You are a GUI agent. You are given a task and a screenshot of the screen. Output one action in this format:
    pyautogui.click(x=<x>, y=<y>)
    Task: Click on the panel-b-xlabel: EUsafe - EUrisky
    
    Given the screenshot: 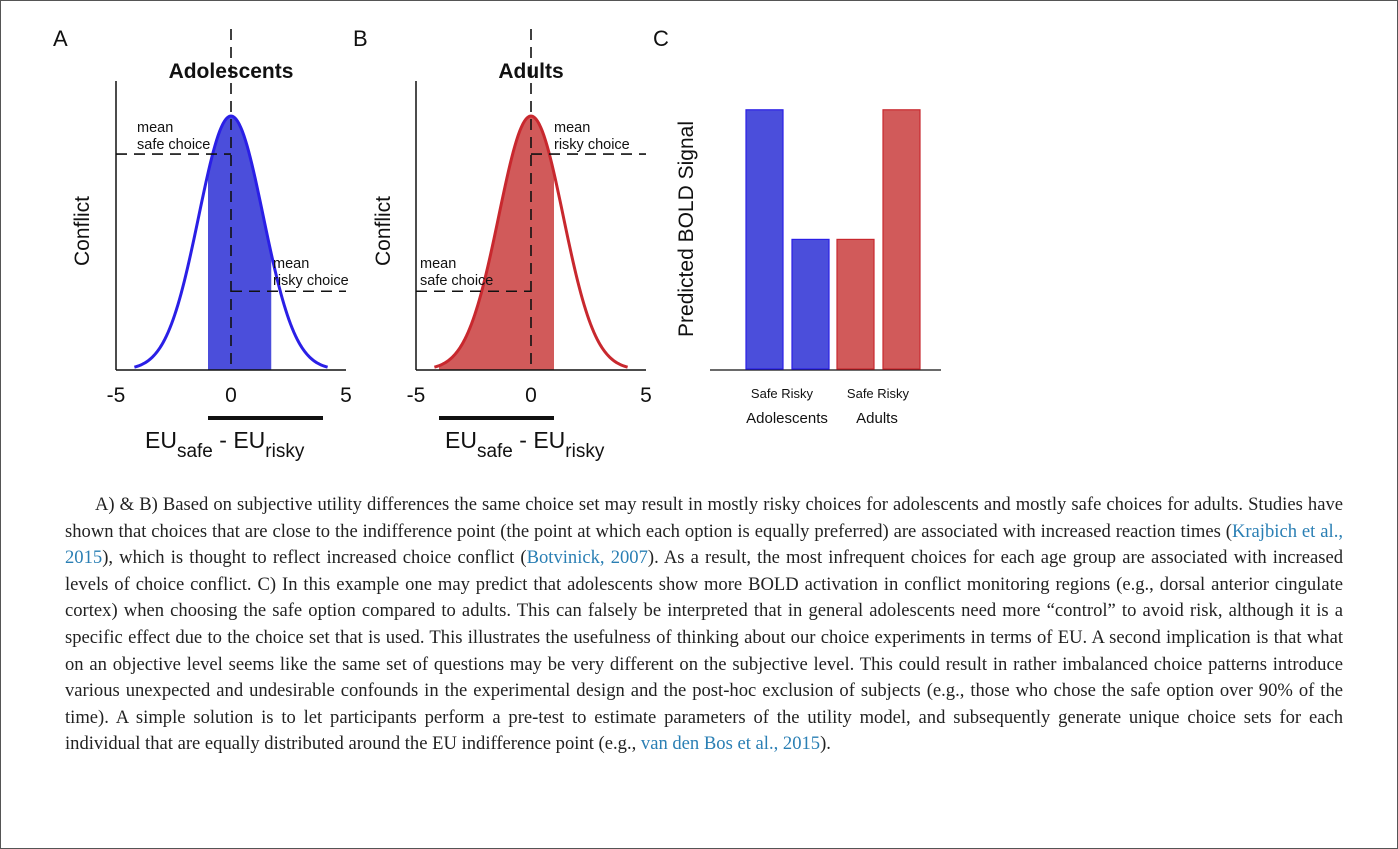 What is the action you would take?
    pyautogui.click(x=525, y=444)
    